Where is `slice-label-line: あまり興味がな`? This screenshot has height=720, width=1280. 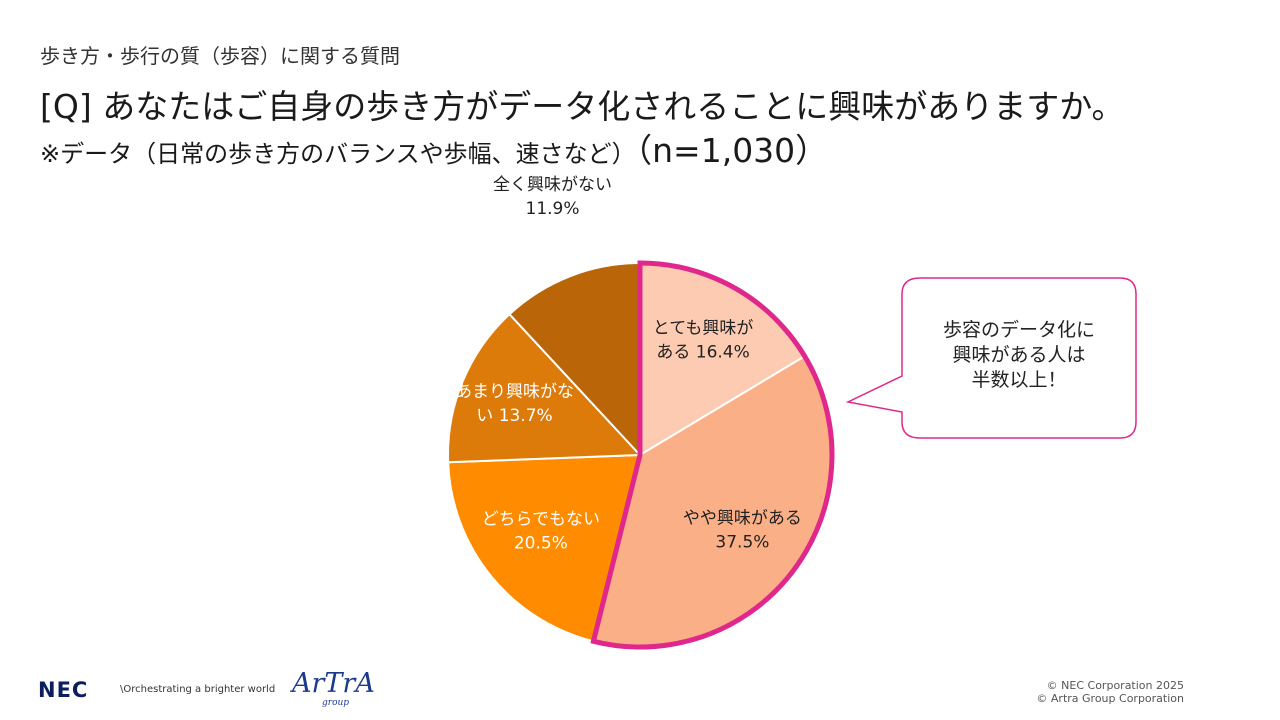
slice-label-line: あまり興味がな is located at coordinates (514, 392).